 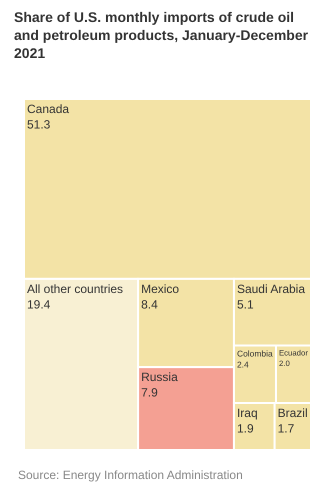 I want to click on data-label: 5.1, so click(x=245, y=304).